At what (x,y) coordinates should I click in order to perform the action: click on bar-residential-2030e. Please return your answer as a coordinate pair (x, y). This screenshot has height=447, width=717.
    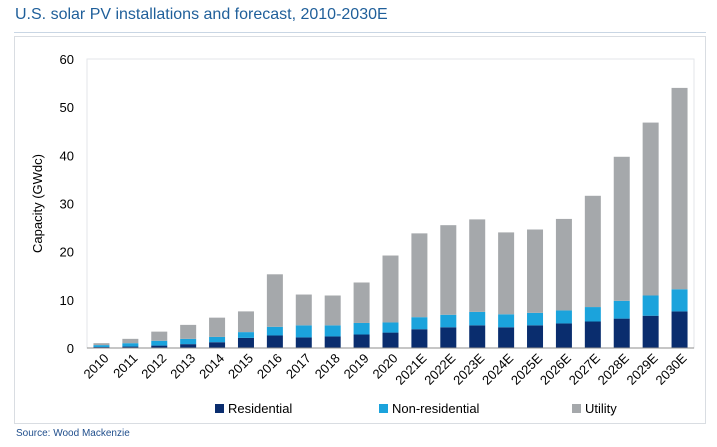
    Looking at the image, I should click on (679, 329).